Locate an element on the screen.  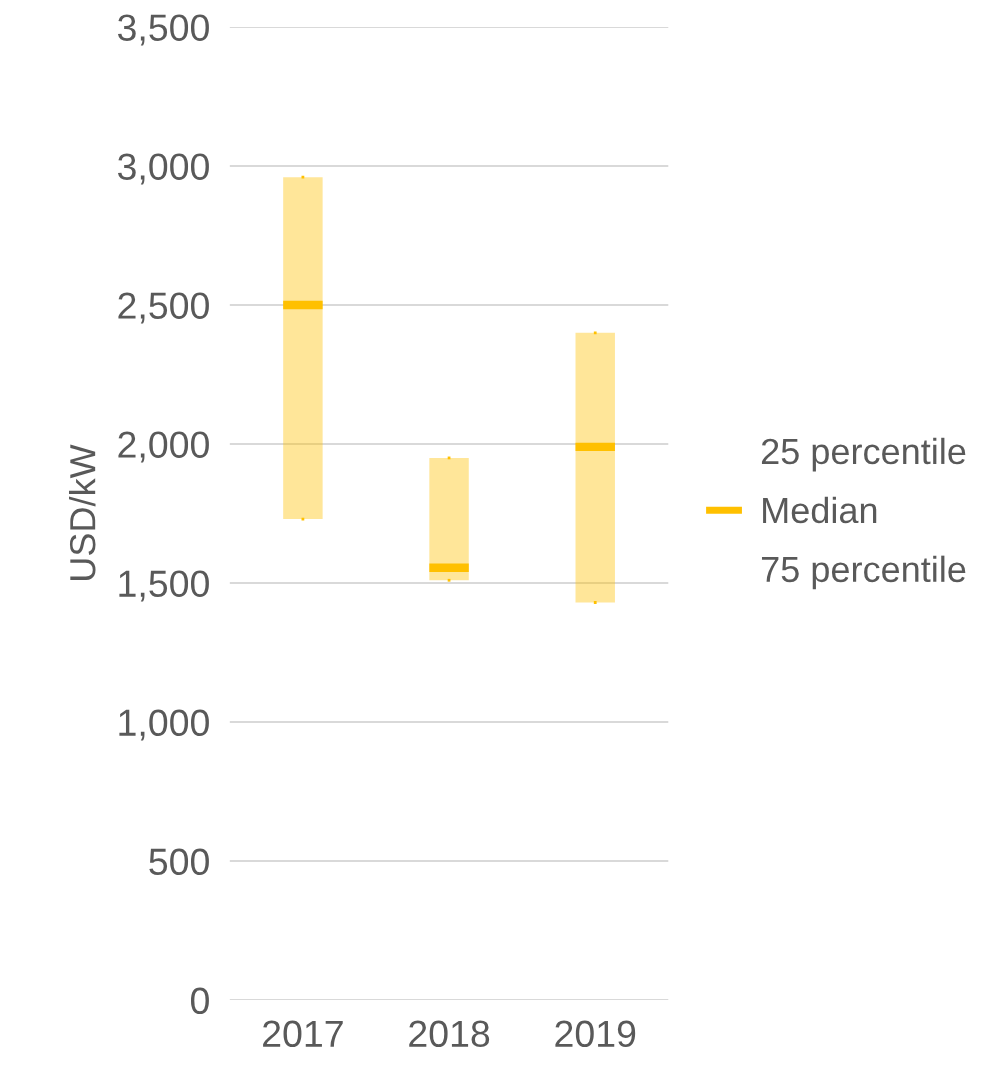
y-tick-label: 2,000 is located at coordinates (163, 447).